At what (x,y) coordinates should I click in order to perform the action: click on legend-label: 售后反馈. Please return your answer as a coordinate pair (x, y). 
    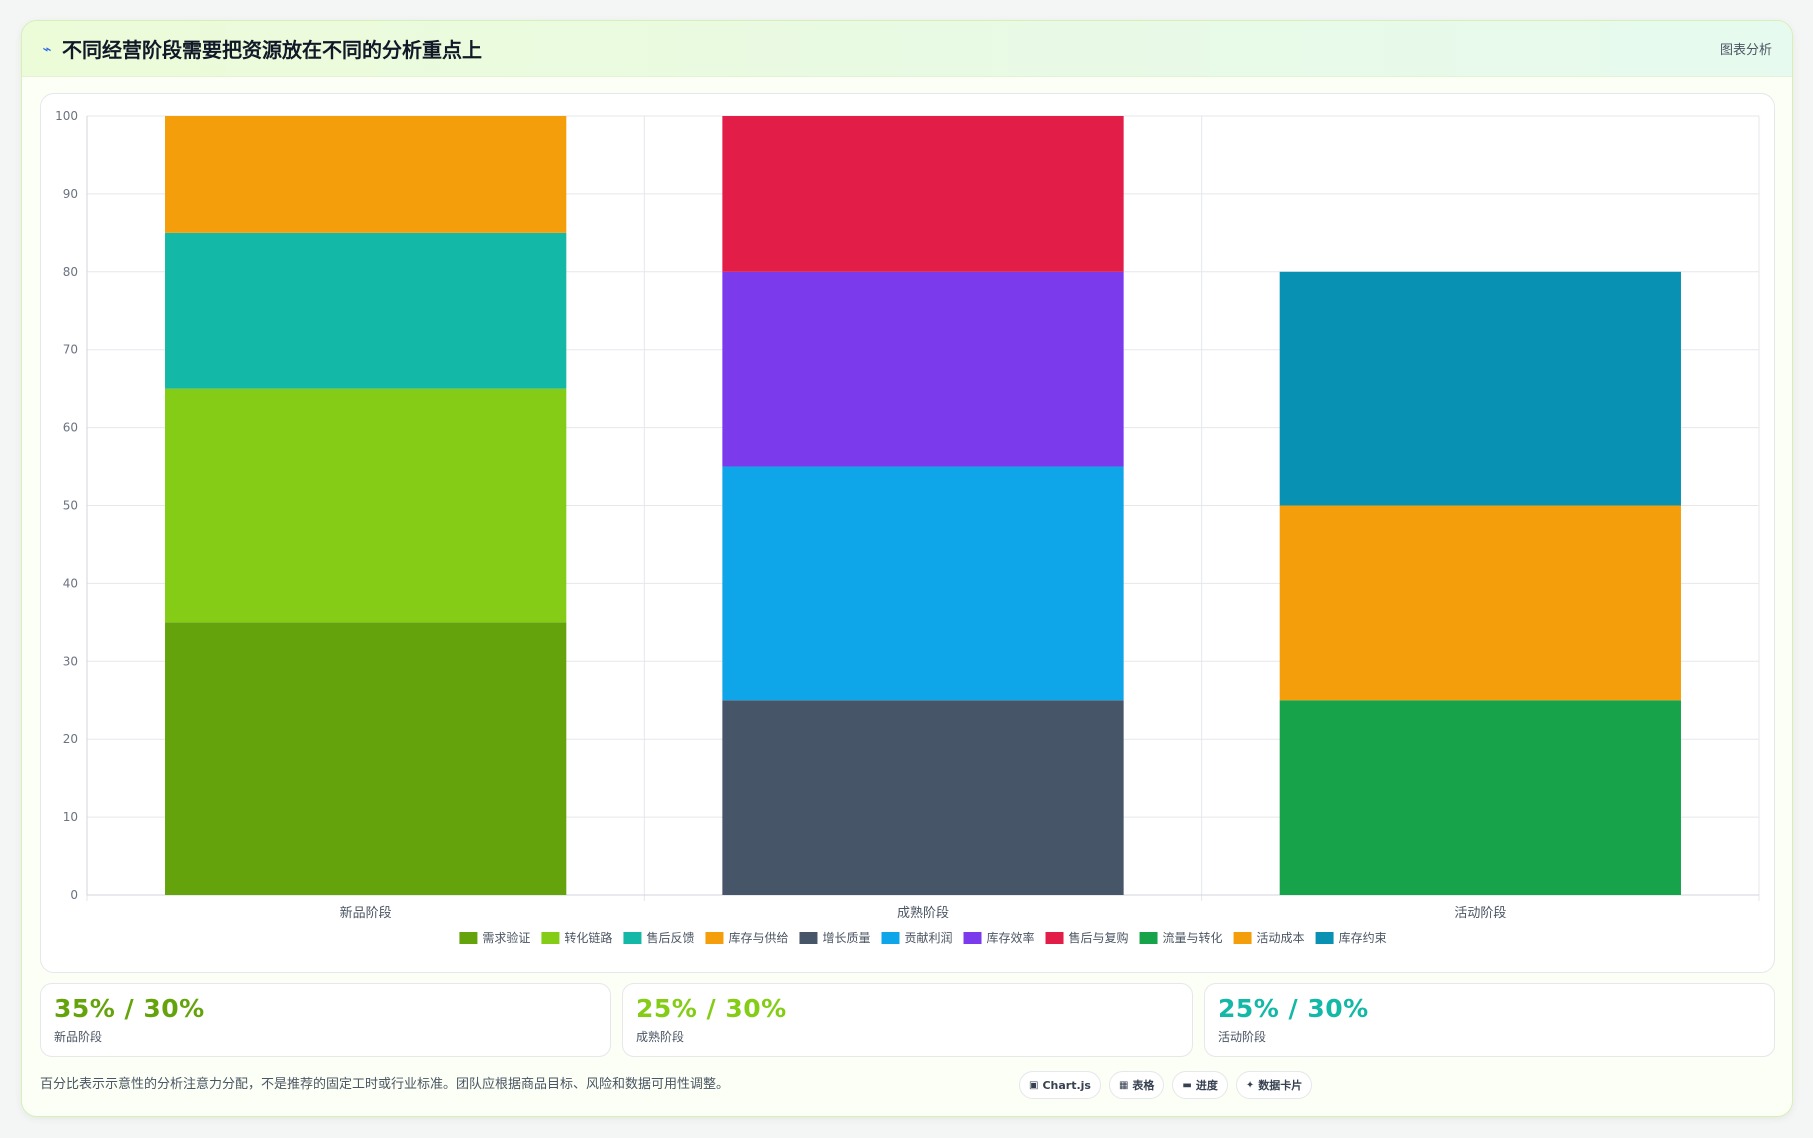
    Looking at the image, I should click on (670, 937).